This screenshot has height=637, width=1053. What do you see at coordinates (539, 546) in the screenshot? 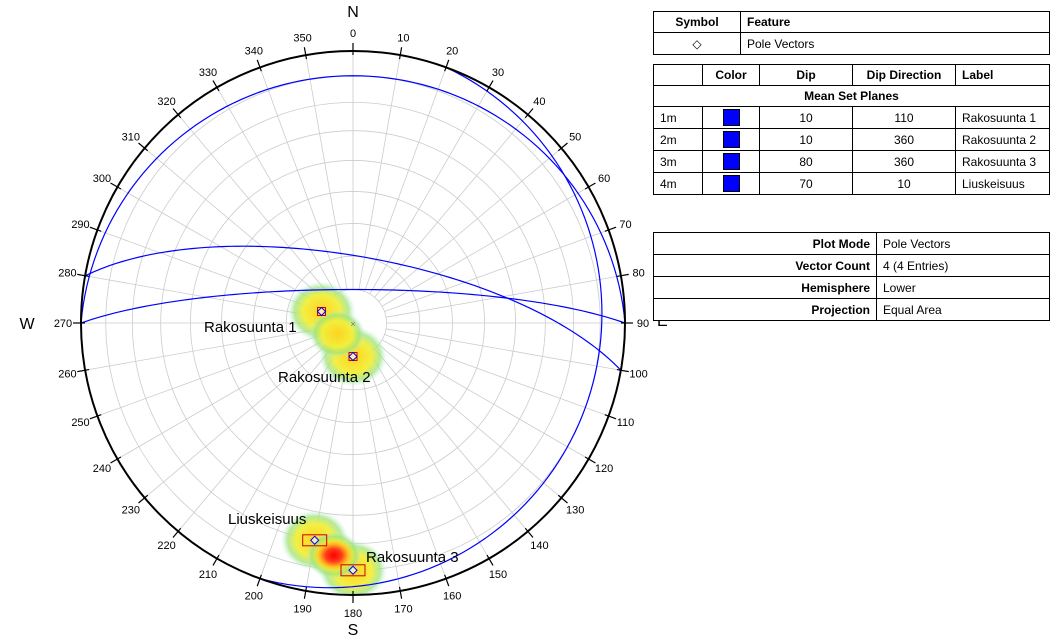
I see `azimuth-label: 140` at bounding box center [539, 546].